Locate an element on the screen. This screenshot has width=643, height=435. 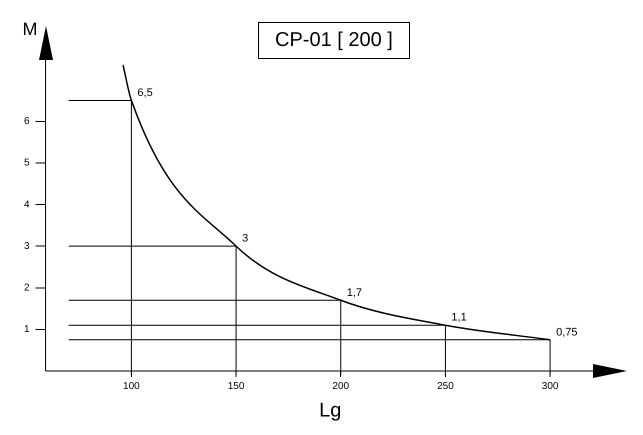
y-tick-label: 2 is located at coordinates (27, 288).